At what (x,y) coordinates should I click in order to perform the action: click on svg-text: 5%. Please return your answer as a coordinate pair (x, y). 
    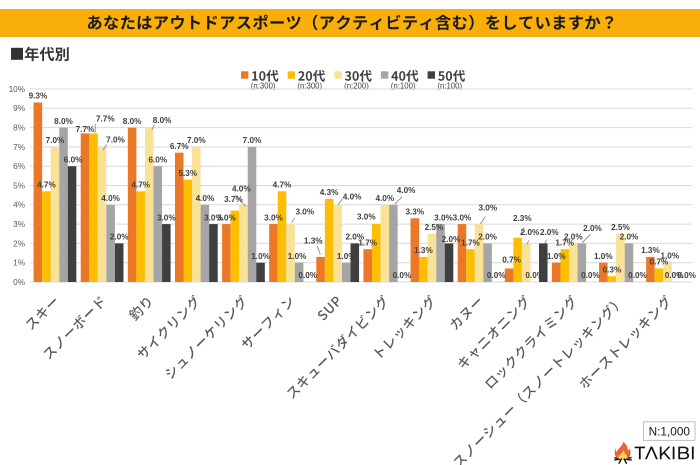
    Looking at the image, I should click on (19, 185).